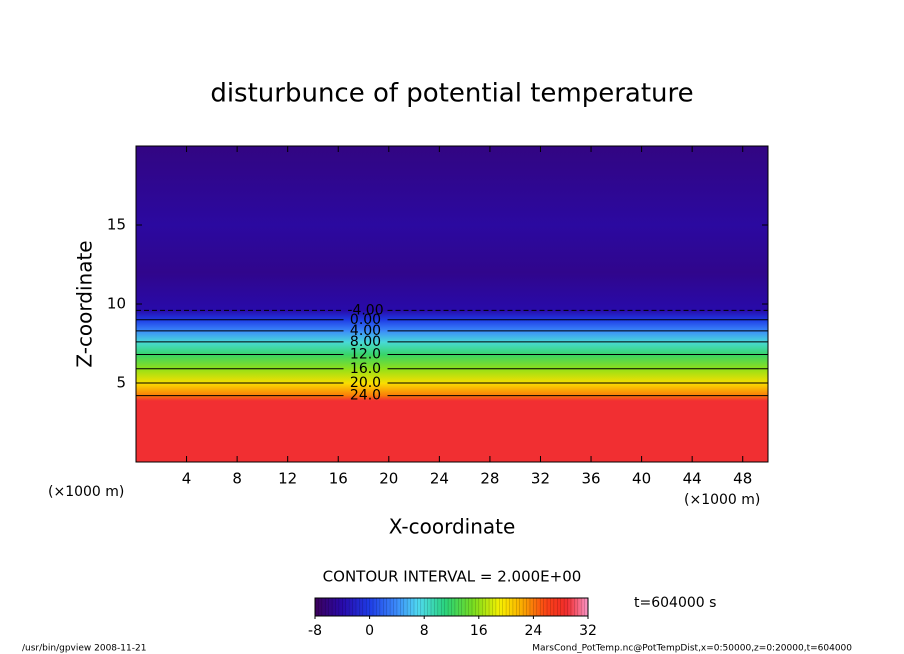 This screenshot has height=654, width=904. I want to click on x-tick-label: 20, so click(388, 479).